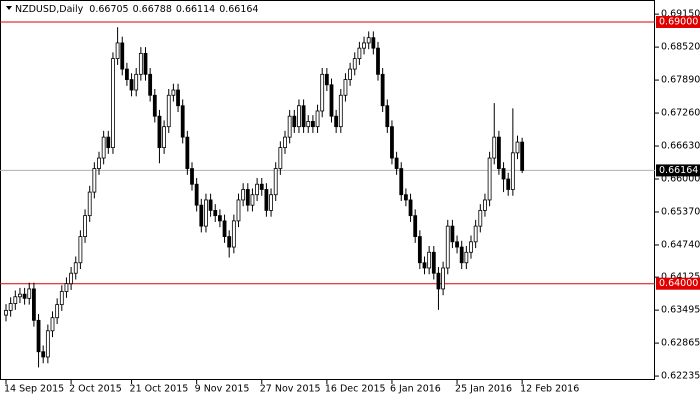 The width and height of the screenshot is (700, 402). I want to click on symbol: NZDUSD,Daily, so click(49, 9).